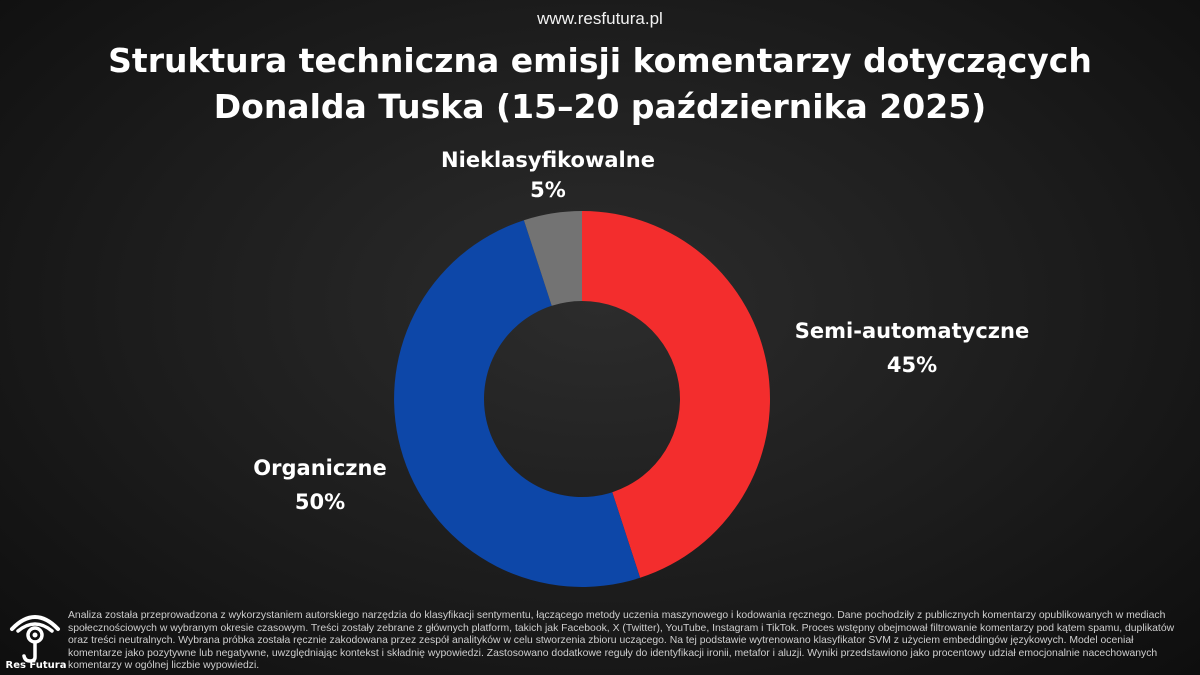  I want to click on slice-name-label: Nieklasyfikowalne, so click(548, 160).